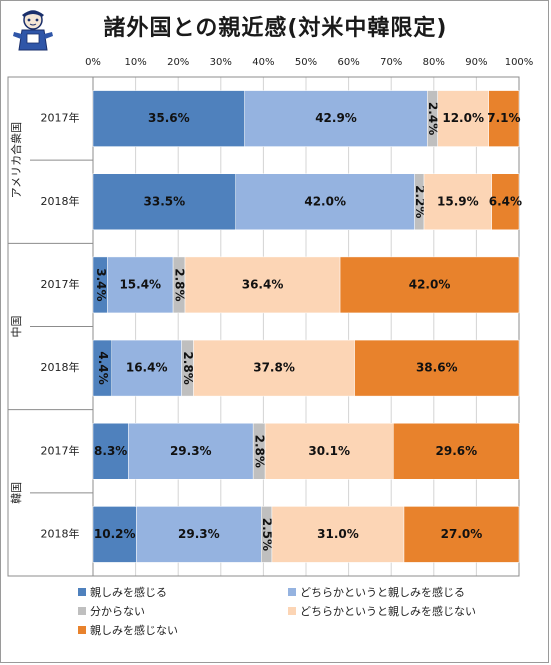  What do you see at coordinates (16, 327) in the screenshot?
I see `group-label: 中国` at bounding box center [16, 327].